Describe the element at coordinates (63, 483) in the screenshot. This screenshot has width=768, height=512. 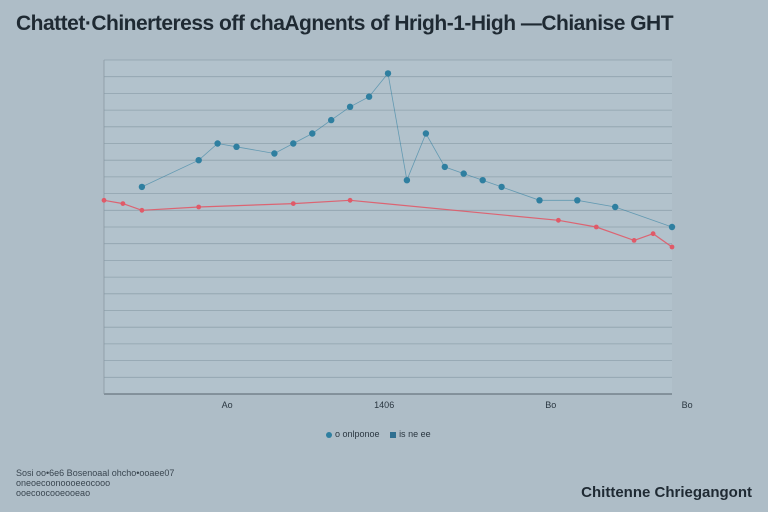
I see `footer-note-line-2: oneoecoonoooeeocooo` at that location.